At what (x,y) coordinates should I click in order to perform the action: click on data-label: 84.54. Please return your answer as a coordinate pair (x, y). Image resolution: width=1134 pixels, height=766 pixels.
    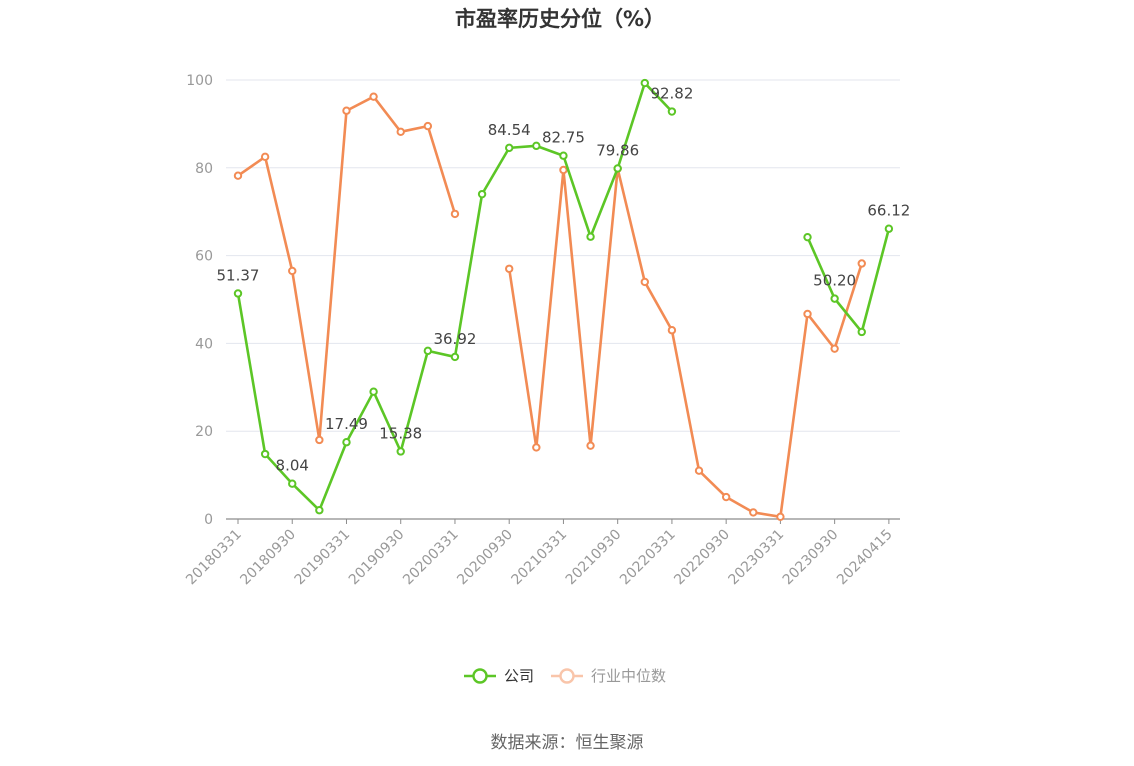
    Looking at the image, I should click on (509, 130).